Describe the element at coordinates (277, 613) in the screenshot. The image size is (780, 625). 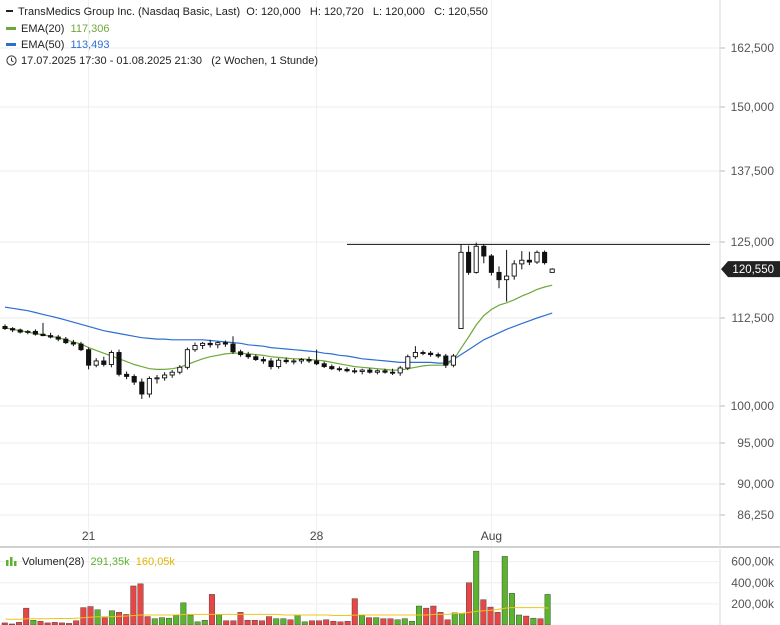
I see `volume-average-line` at that location.